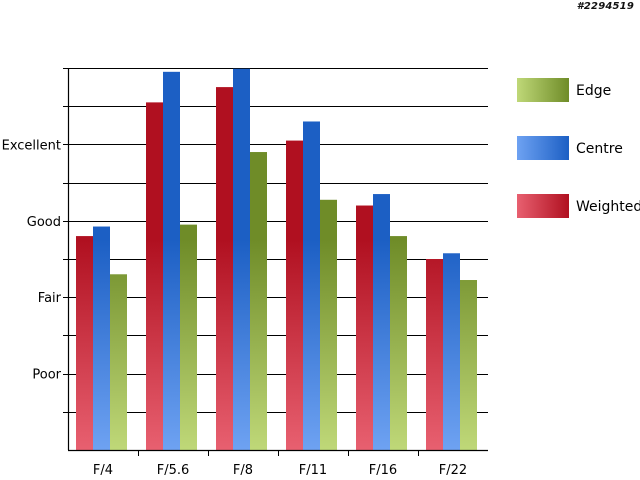 The height and width of the screenshot is (480, 640). I want to click on x-tick-label-f-4: F/4, so click(103, 470).